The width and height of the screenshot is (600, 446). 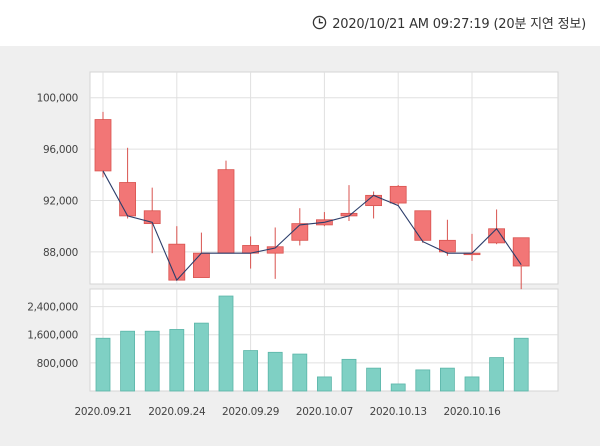 What do you see at coordinates (60, 253) in the screenshot?
I see `price-y-tick-label: 88,000` at bounding box center [60, 253].